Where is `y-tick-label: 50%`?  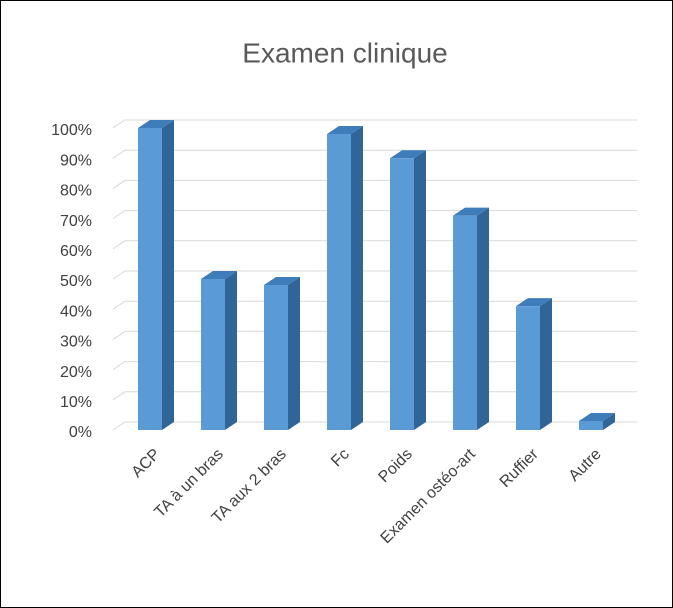
y-tick-label: 50% is located at coordinates (76, 281).